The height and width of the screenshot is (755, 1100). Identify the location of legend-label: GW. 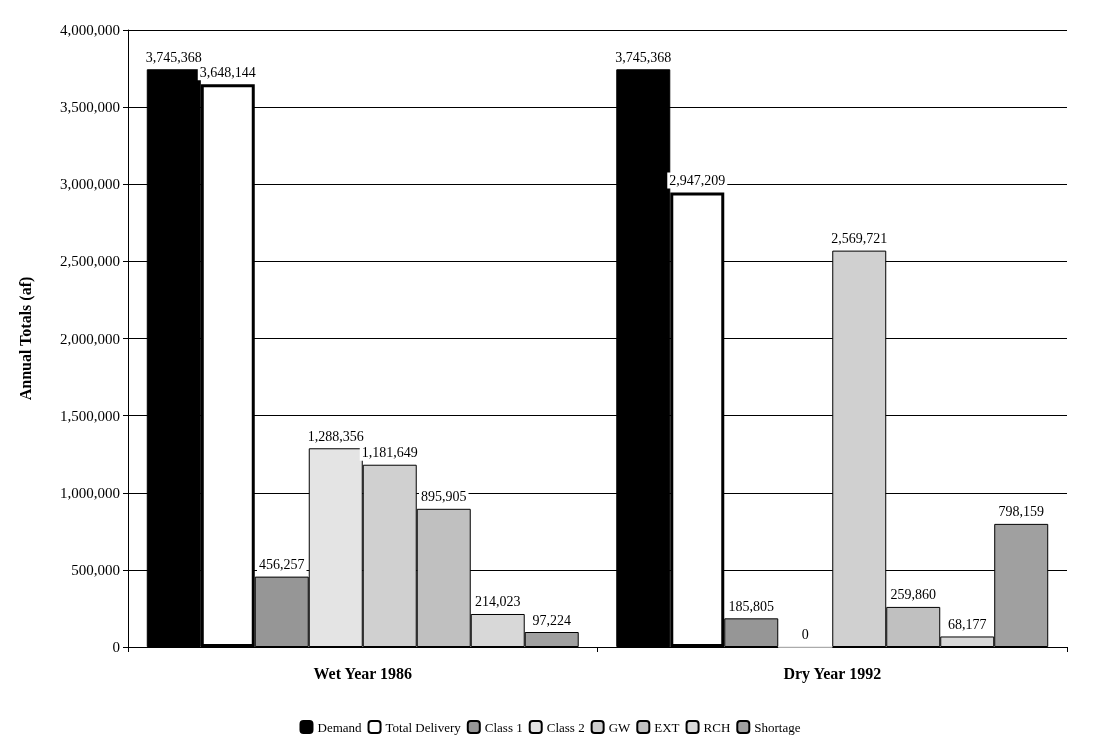
(620, 727).